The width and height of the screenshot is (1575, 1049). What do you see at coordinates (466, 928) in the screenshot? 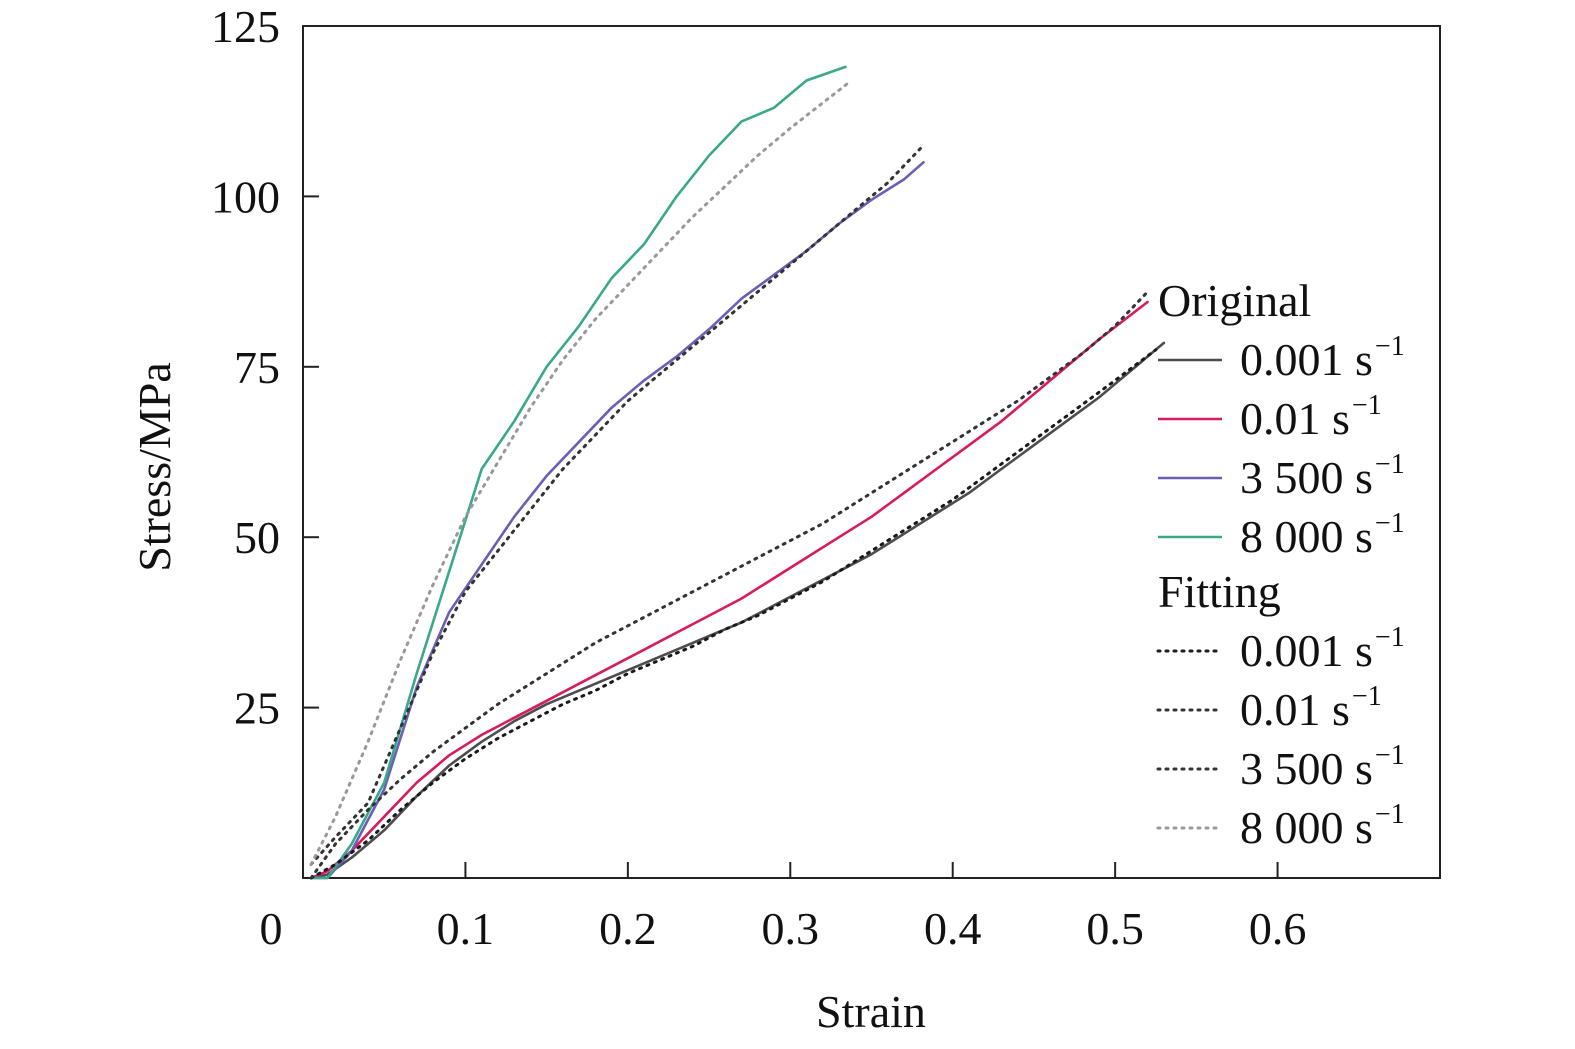
I see `x-tick-label: 0.1` at bounding box center [466, 928].